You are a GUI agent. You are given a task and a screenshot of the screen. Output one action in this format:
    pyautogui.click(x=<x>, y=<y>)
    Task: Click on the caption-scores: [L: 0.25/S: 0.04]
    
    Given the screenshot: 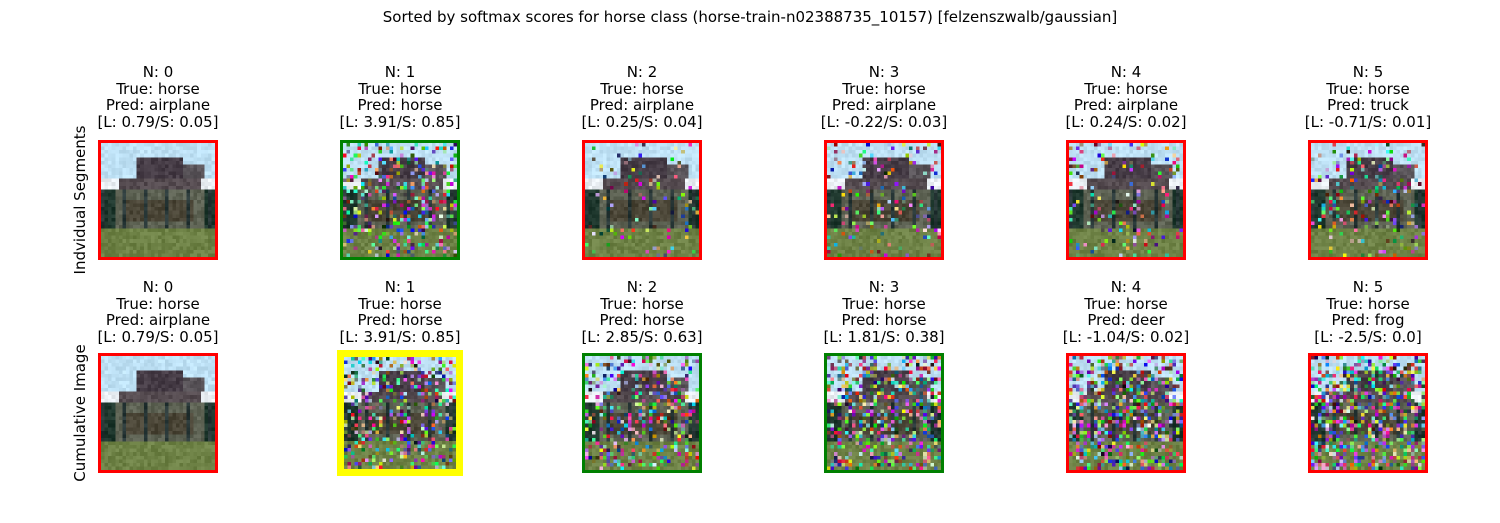 What is the action you would take?
    pyautogui.click(x=642, y=122)
    